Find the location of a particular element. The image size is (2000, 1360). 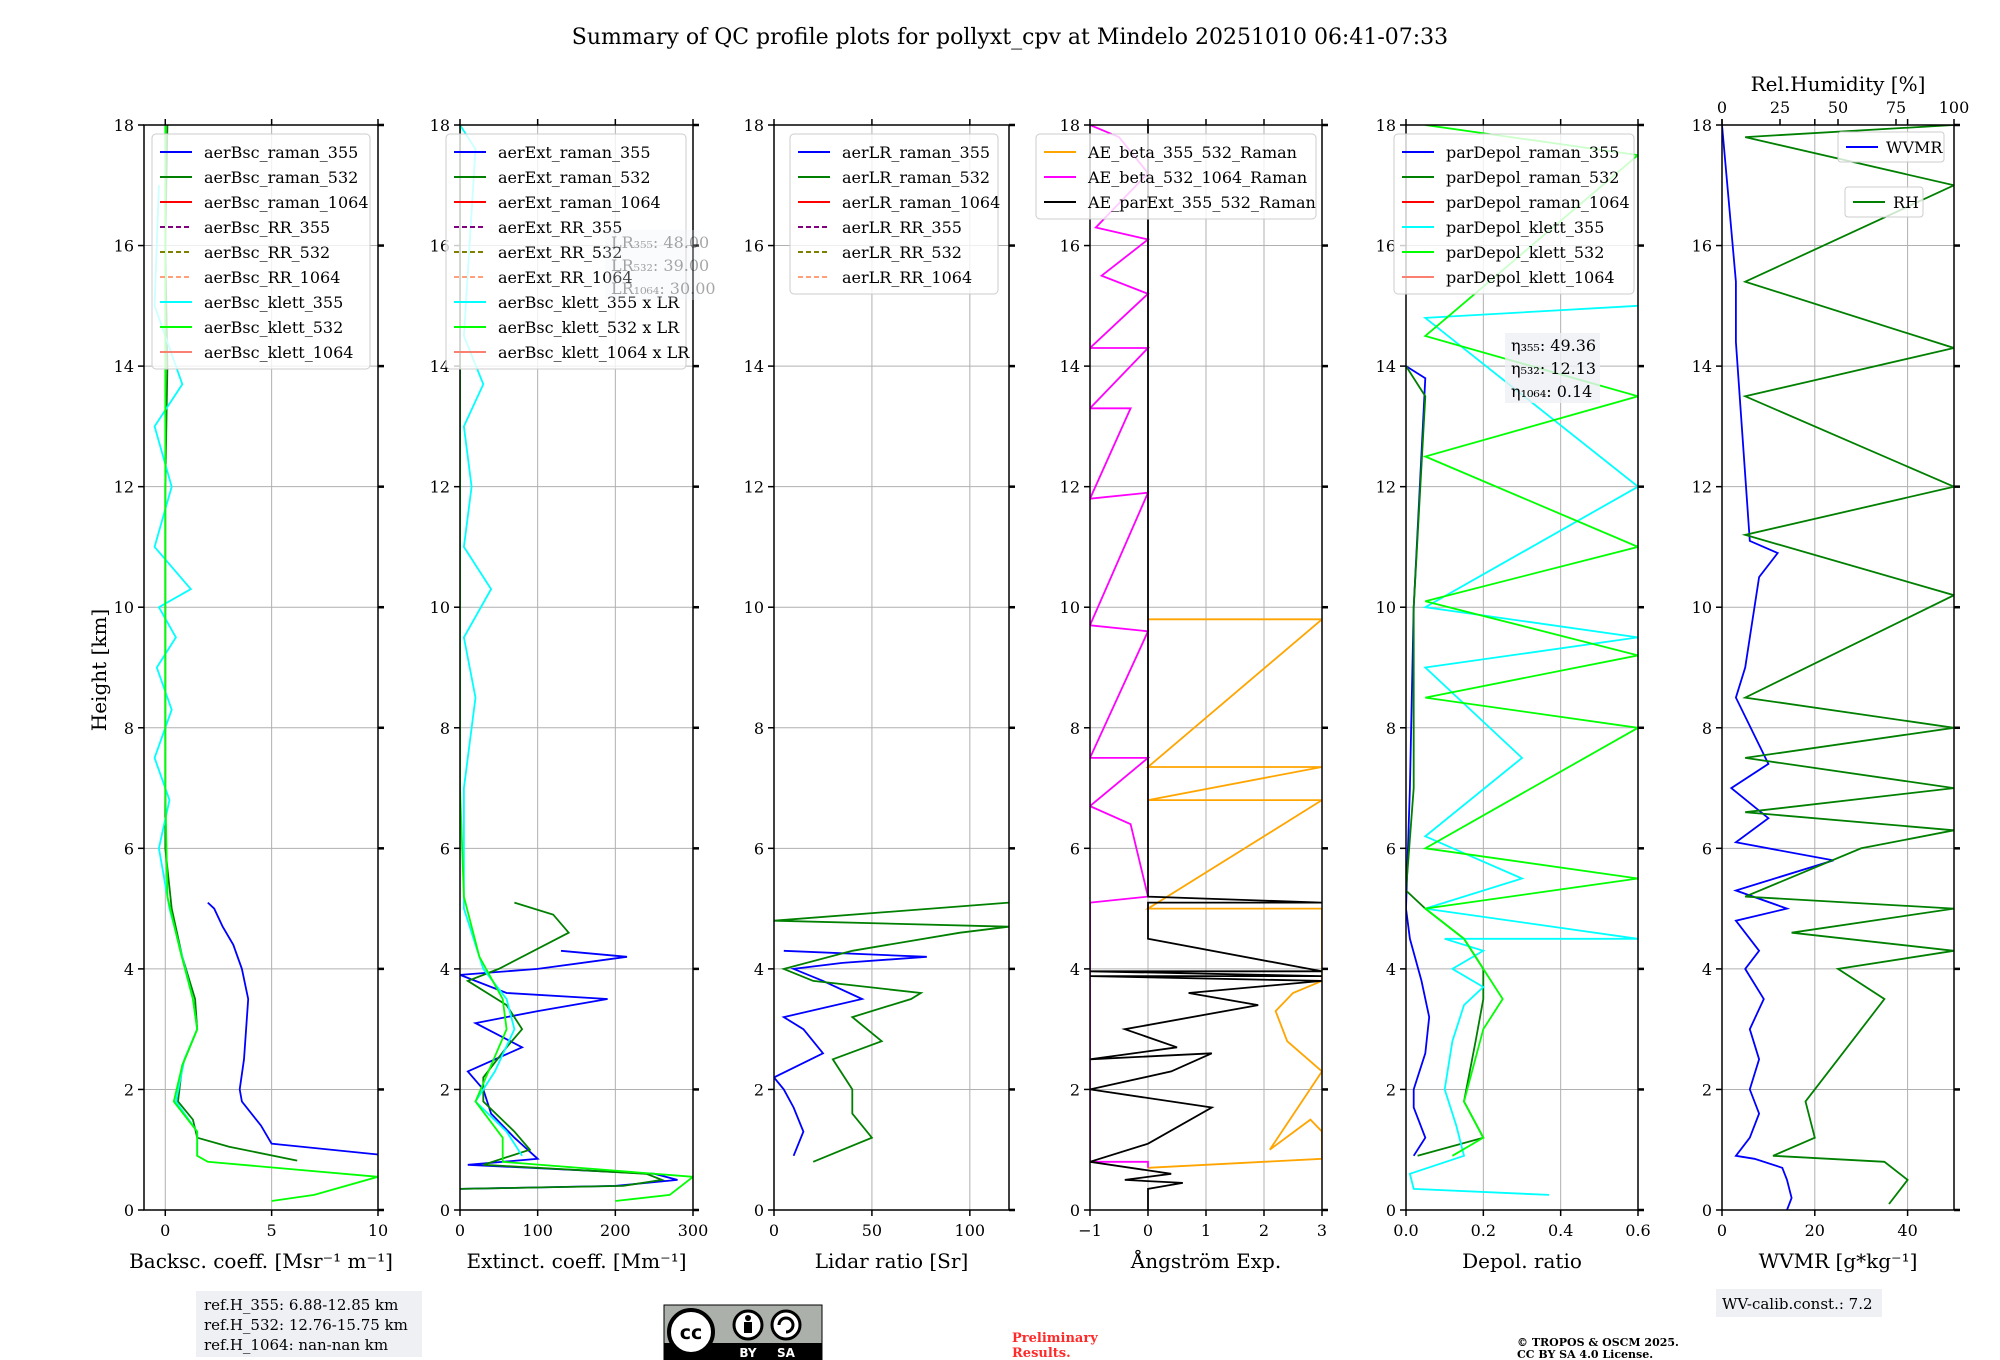

legend-label: AE_beta_532_1064_Raman is located at coordinates (1197, 177).